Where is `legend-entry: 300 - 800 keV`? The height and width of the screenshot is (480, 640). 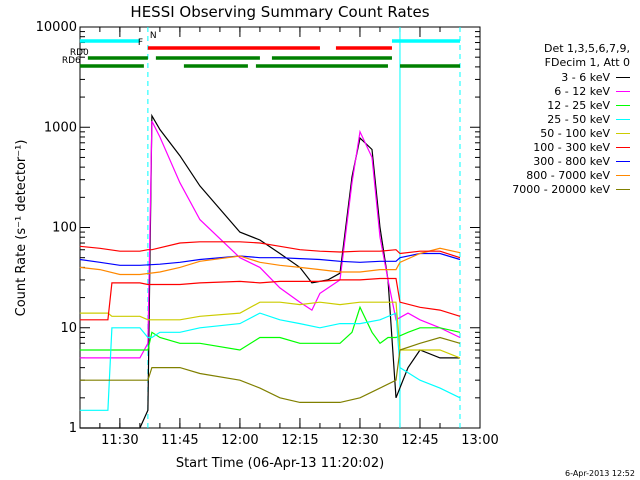 legend-entry: 300 - 800 keV is located at coordinates (570, 161).